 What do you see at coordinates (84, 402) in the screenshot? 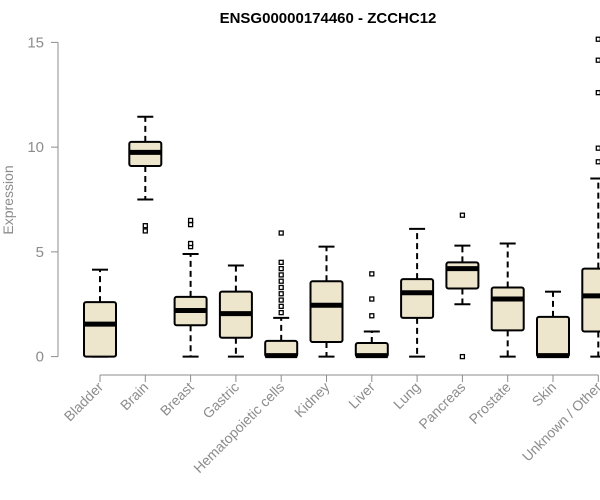
I see `x-tick-label: Bladder` at bounding box center [84, 402].